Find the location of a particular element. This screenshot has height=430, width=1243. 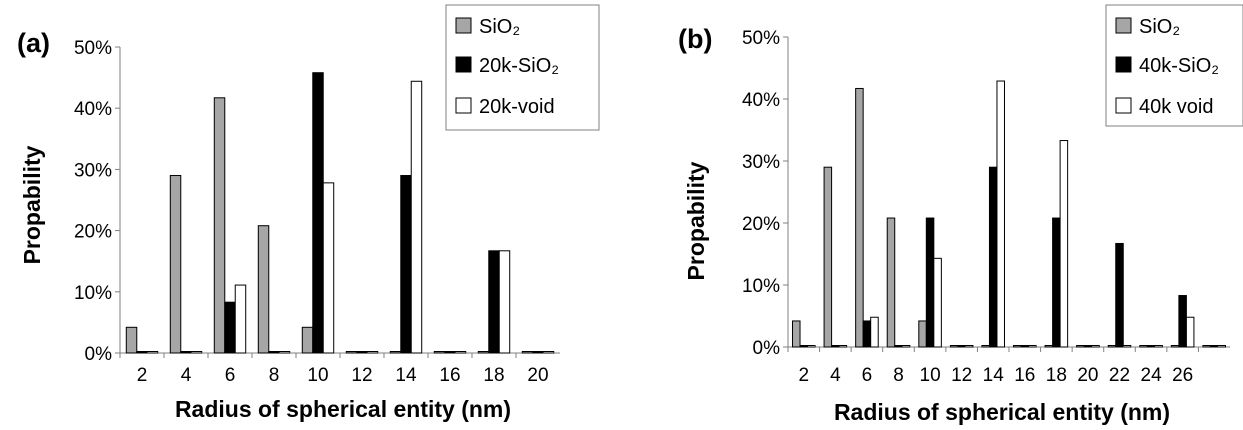

legend: SiO₂ 20k-SiO₂ 20k-void is located at coordinates (522, 67).